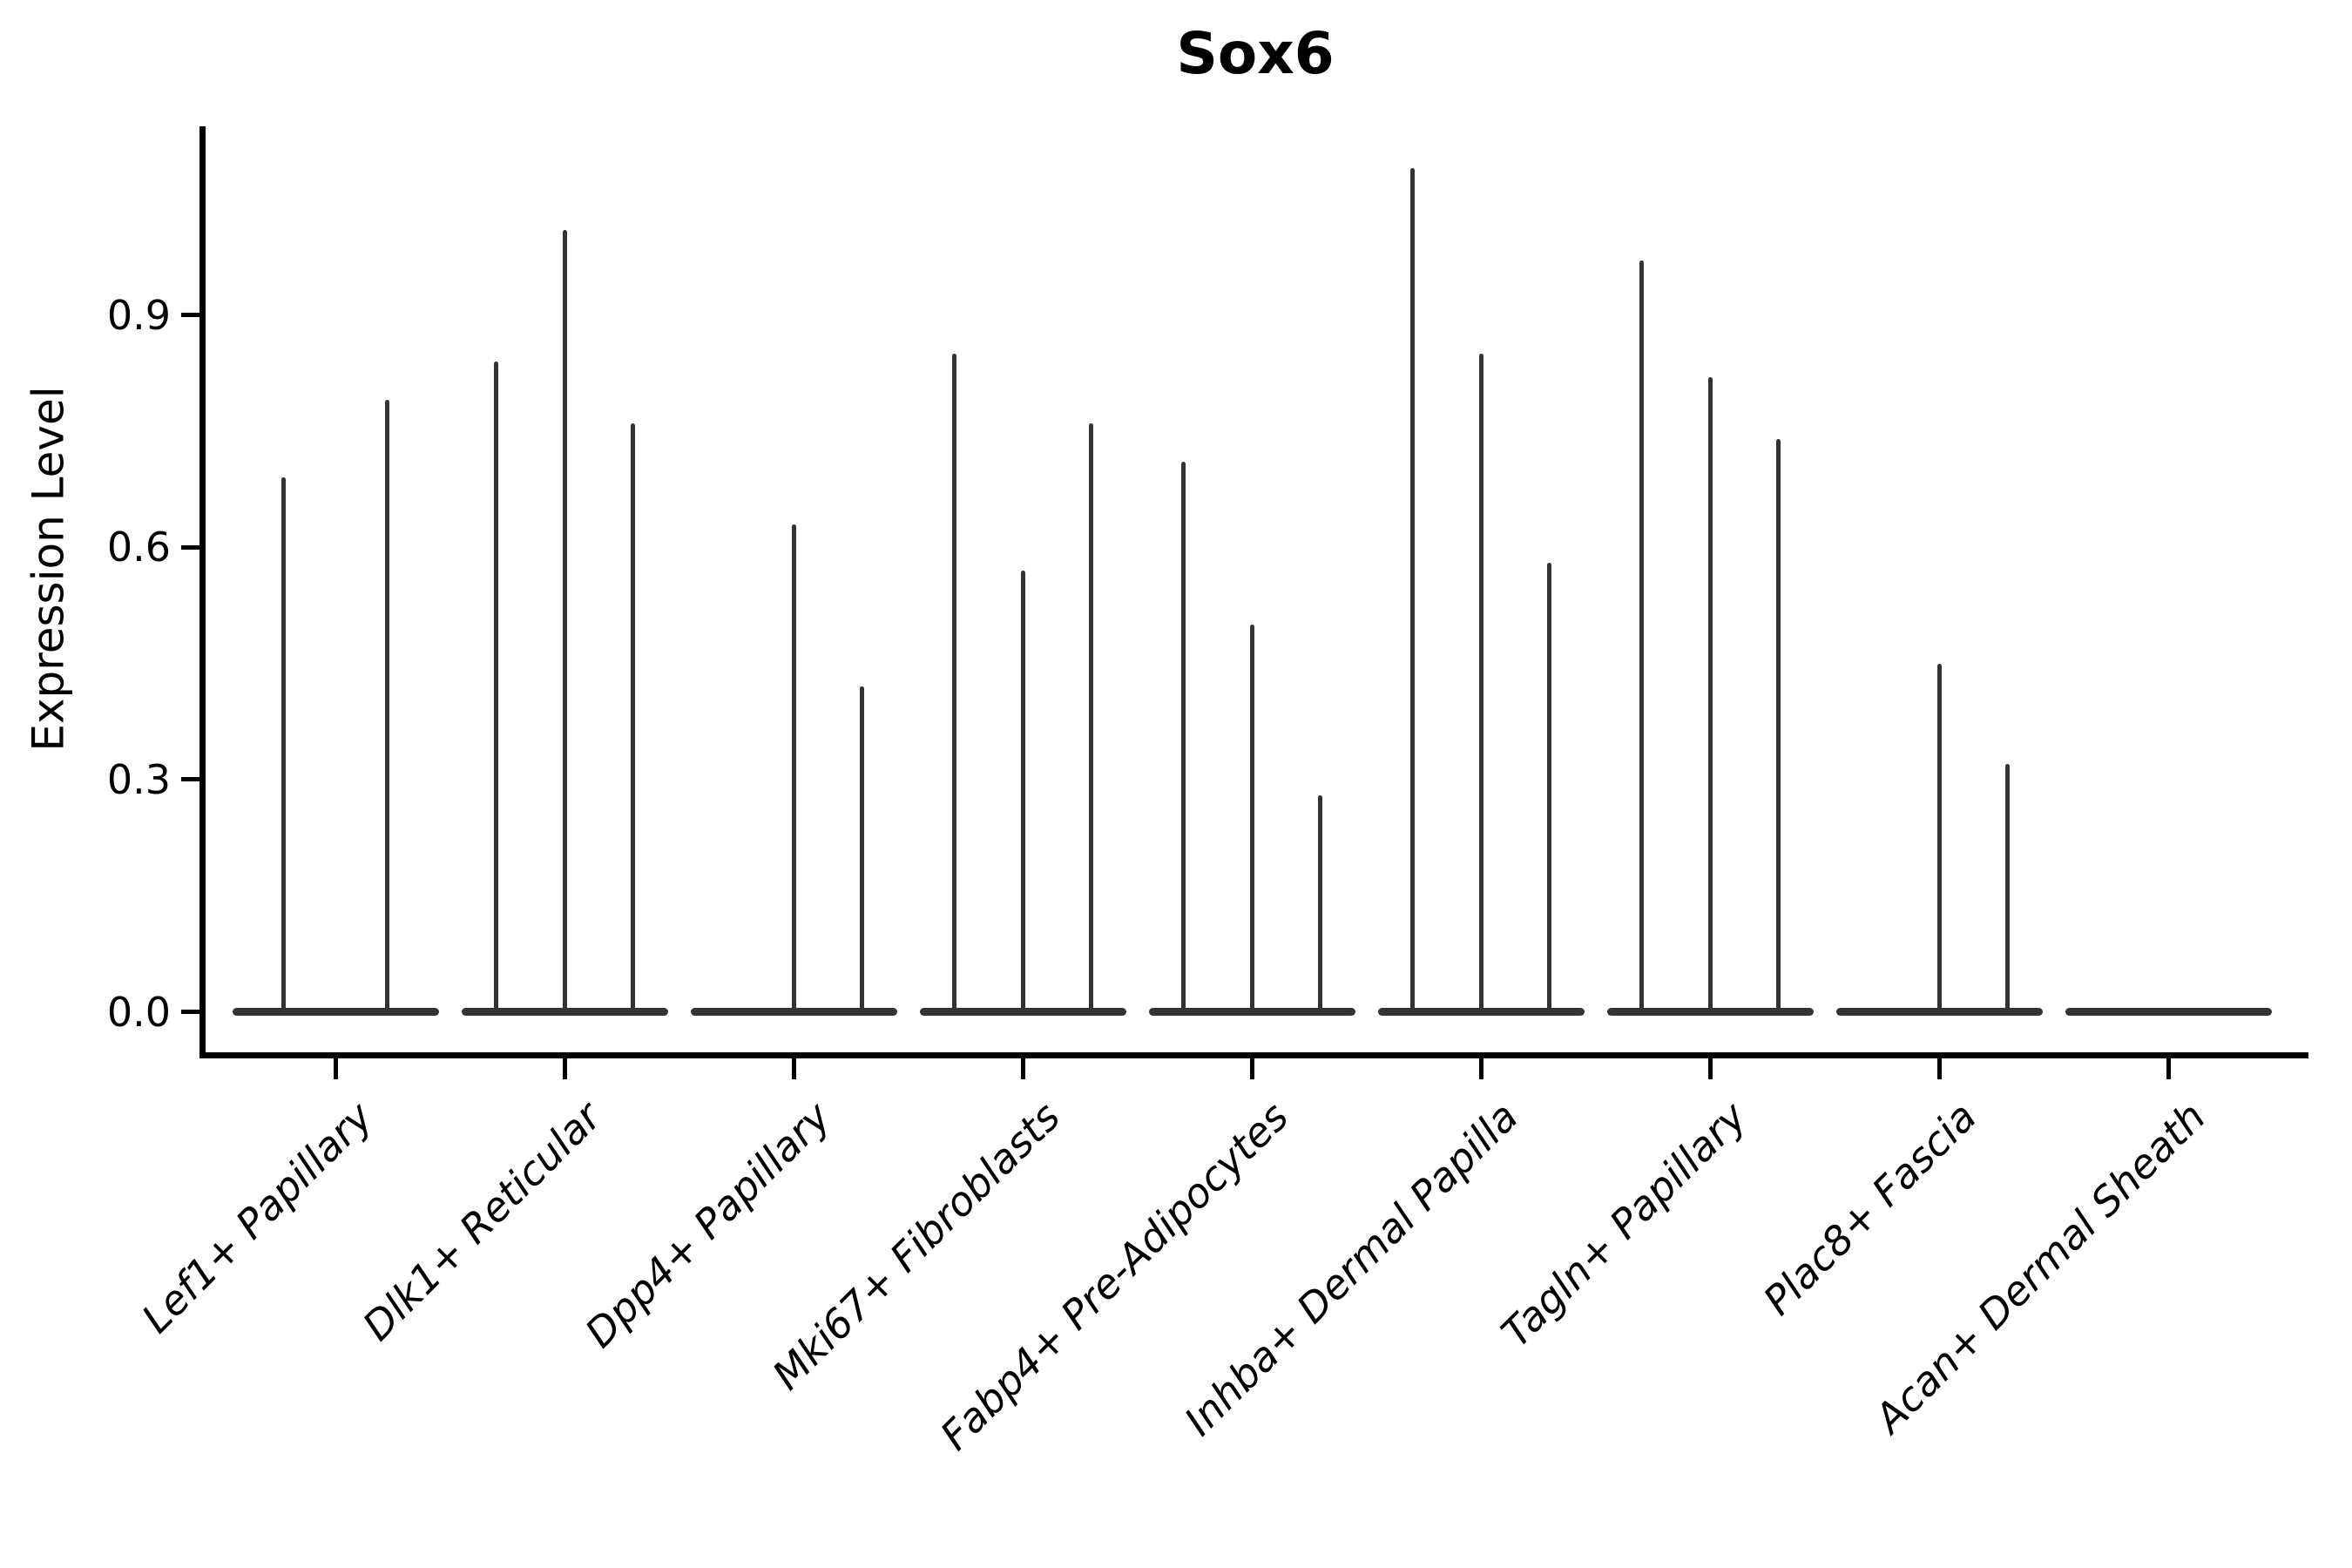  I want to click on x-tick-label: Lef1+ Papillary, so click(257, 1217).